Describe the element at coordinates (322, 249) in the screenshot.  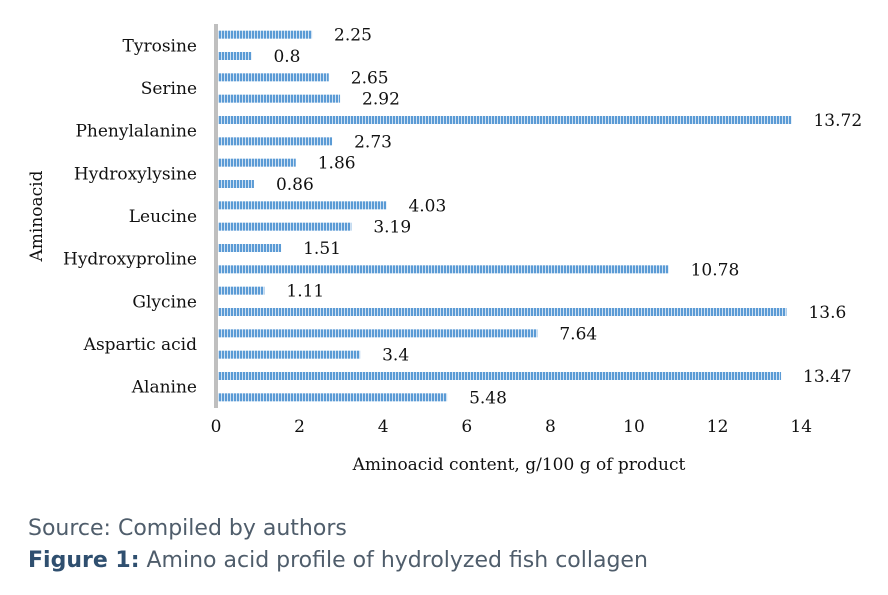
I see `value-label: 1.51` at that location.